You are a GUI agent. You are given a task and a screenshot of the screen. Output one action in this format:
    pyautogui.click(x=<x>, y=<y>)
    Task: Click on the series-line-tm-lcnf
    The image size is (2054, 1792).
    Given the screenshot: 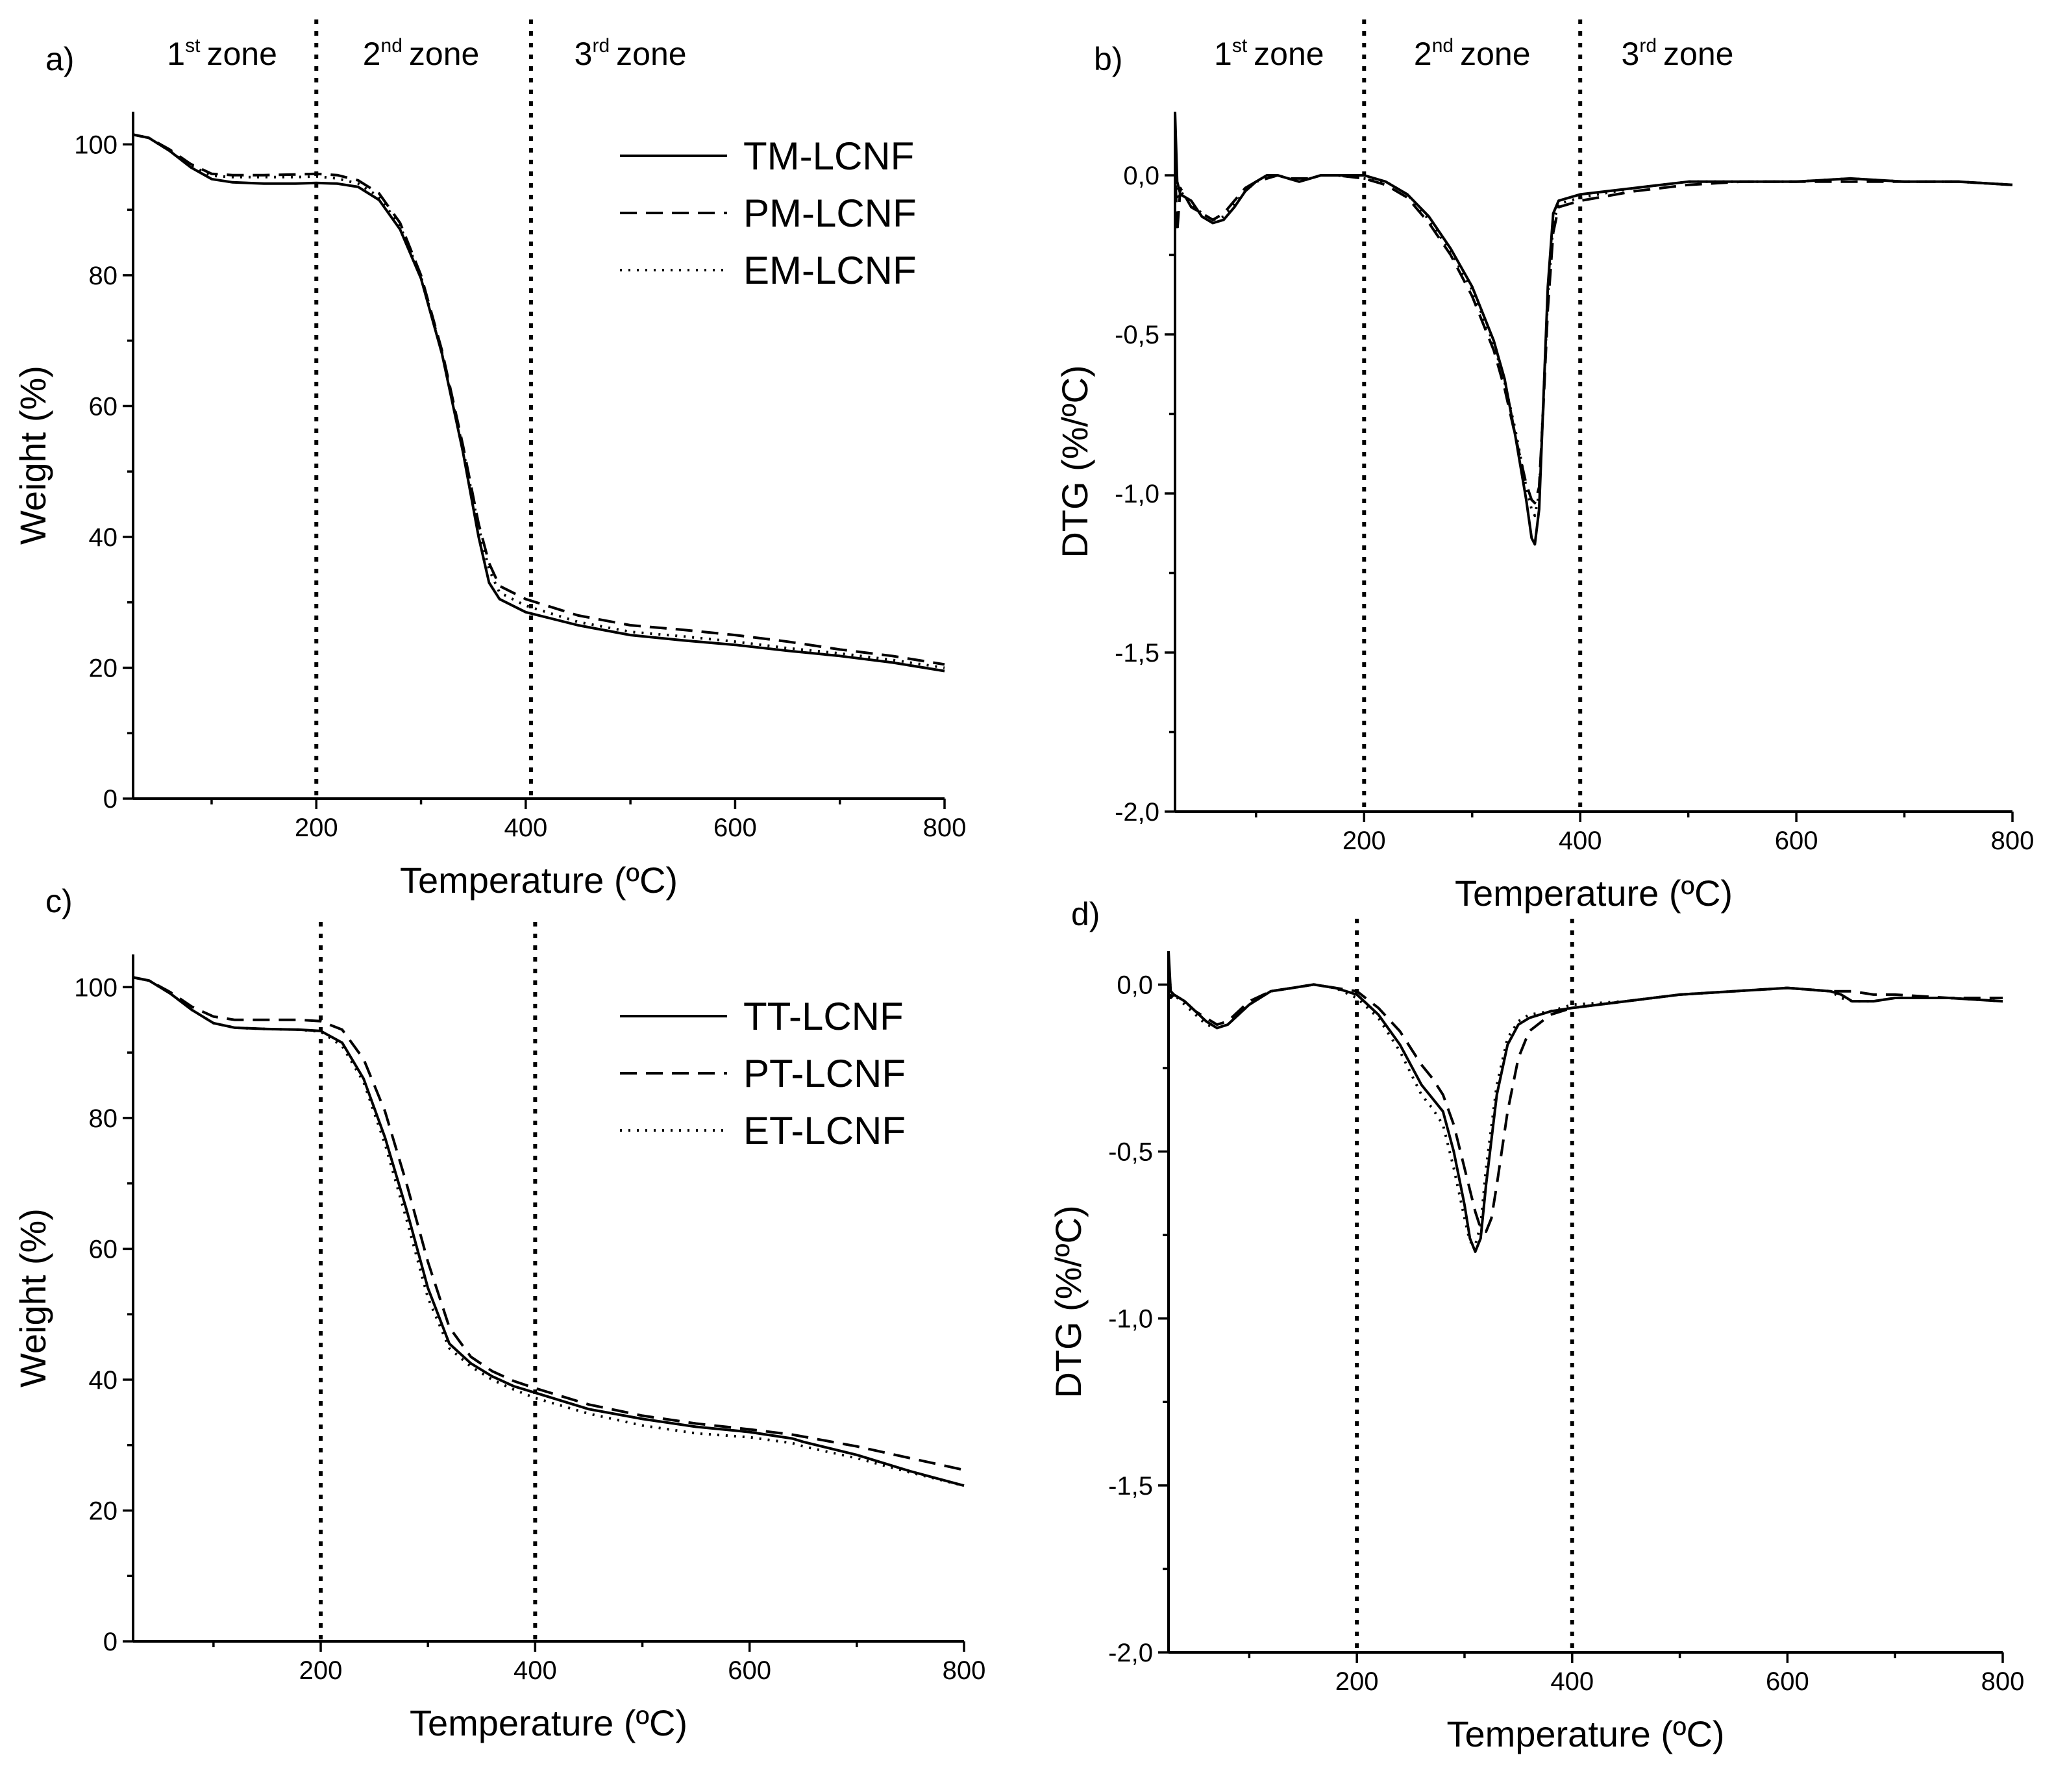 What is the action you would take?
    pyautogui.click(x=1594, y=328)
    